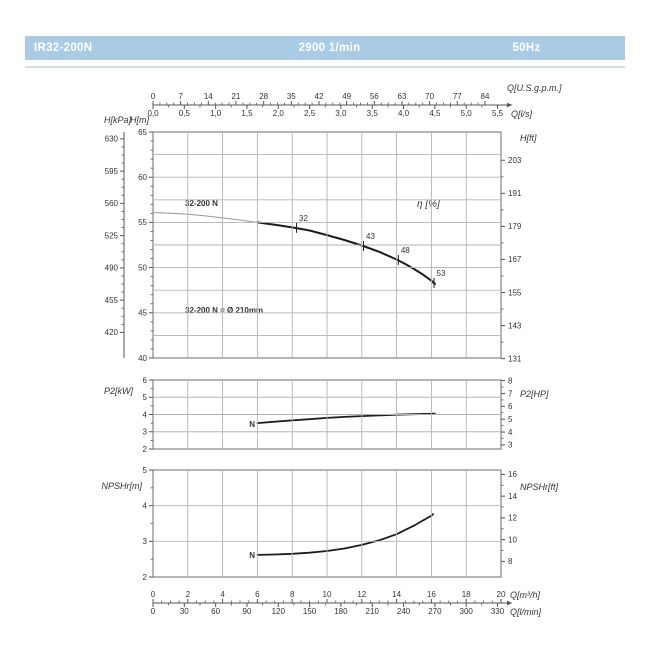  Describe the element at coordinates (361, 594) in the screenshot. I see `q-m3h-tick: 12` at that location.